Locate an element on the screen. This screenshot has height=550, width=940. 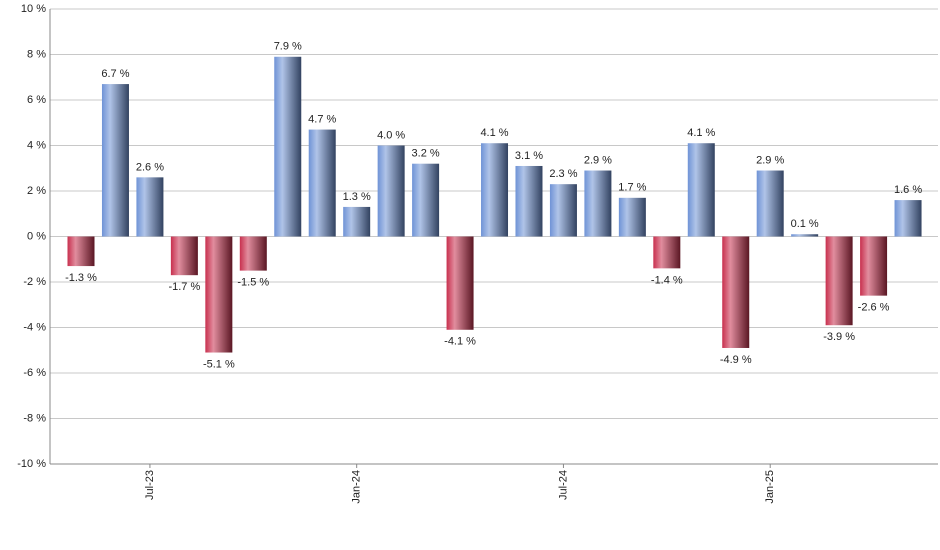
x-tick-label: Jan-25 is located at coordinates (770, 487).